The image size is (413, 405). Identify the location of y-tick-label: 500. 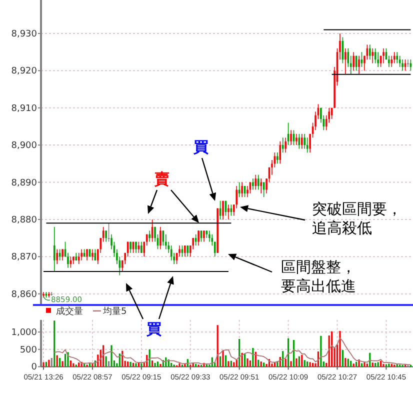
(29, 350).